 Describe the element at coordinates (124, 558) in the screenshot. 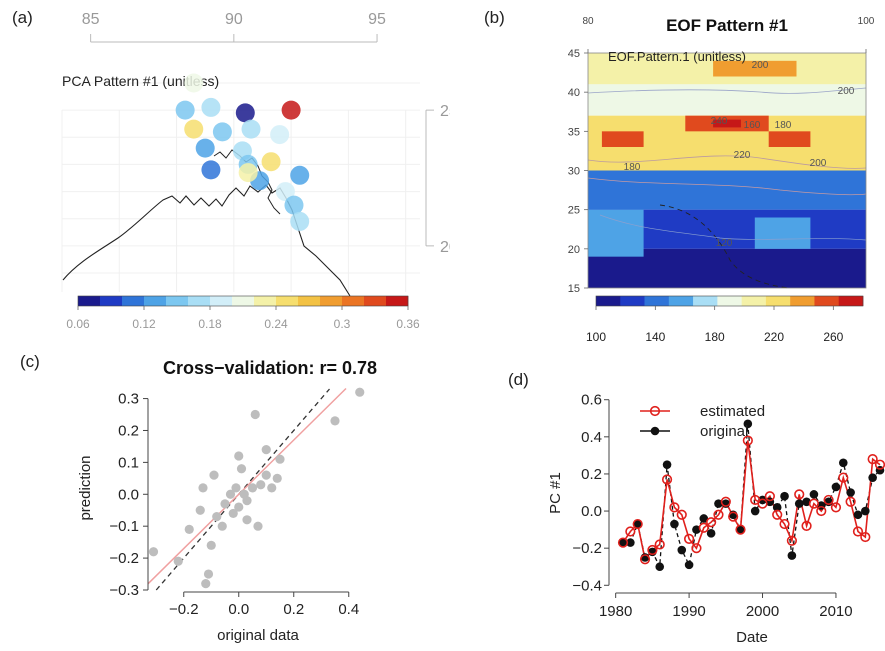

I see `panel-c-y-tick-label: −0.2` at that location.